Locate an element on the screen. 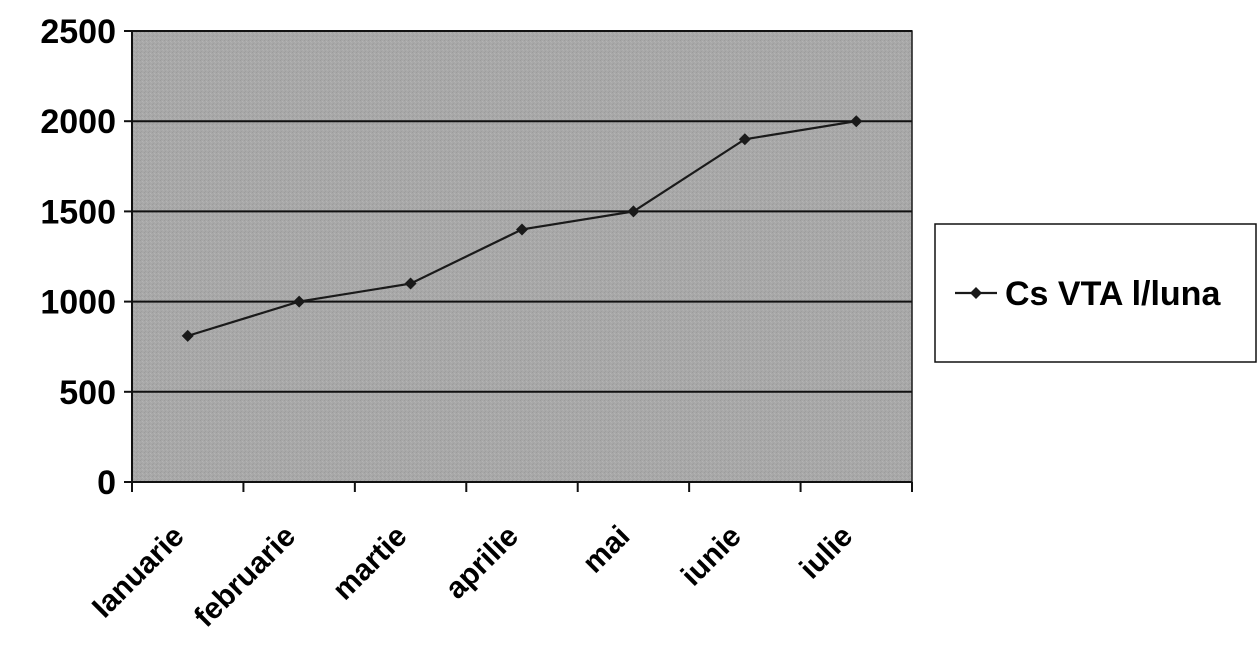 The width and height of the screenshot is (1257, 669). x-tick-label: iunie is located at coordinates (711, 556).